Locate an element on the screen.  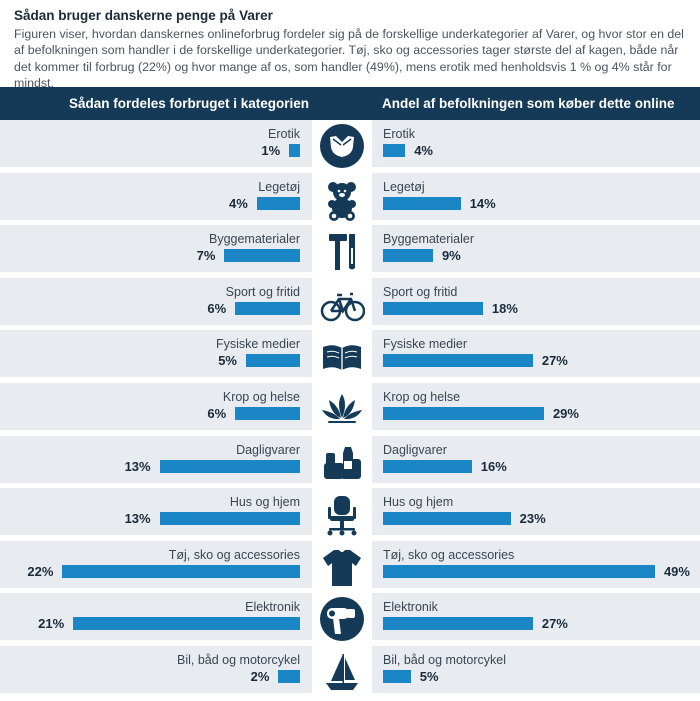
category-label-right: Dagligvarer is located at coordinates (415, 449).